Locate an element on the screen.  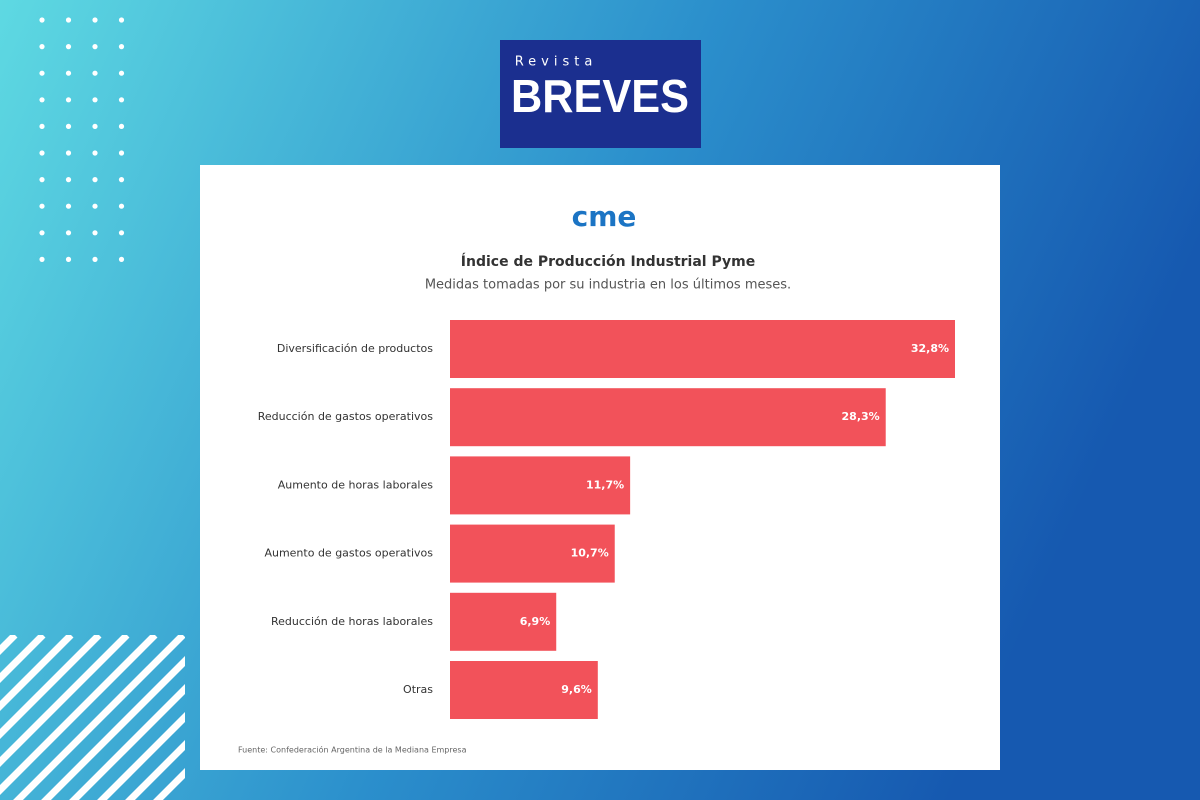
cme-logo: cme is located at coordinates (604, 216).